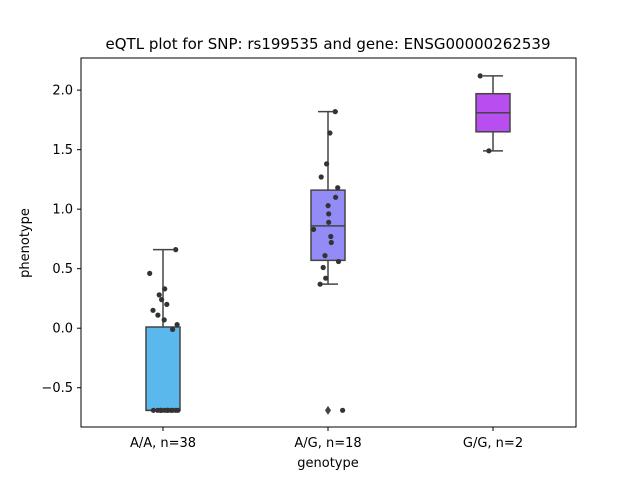  What do you see at coordinates (62, 91) in the screenshot?
I see `y-tick-label-5: 2.0` at bounding box center [62, 91].